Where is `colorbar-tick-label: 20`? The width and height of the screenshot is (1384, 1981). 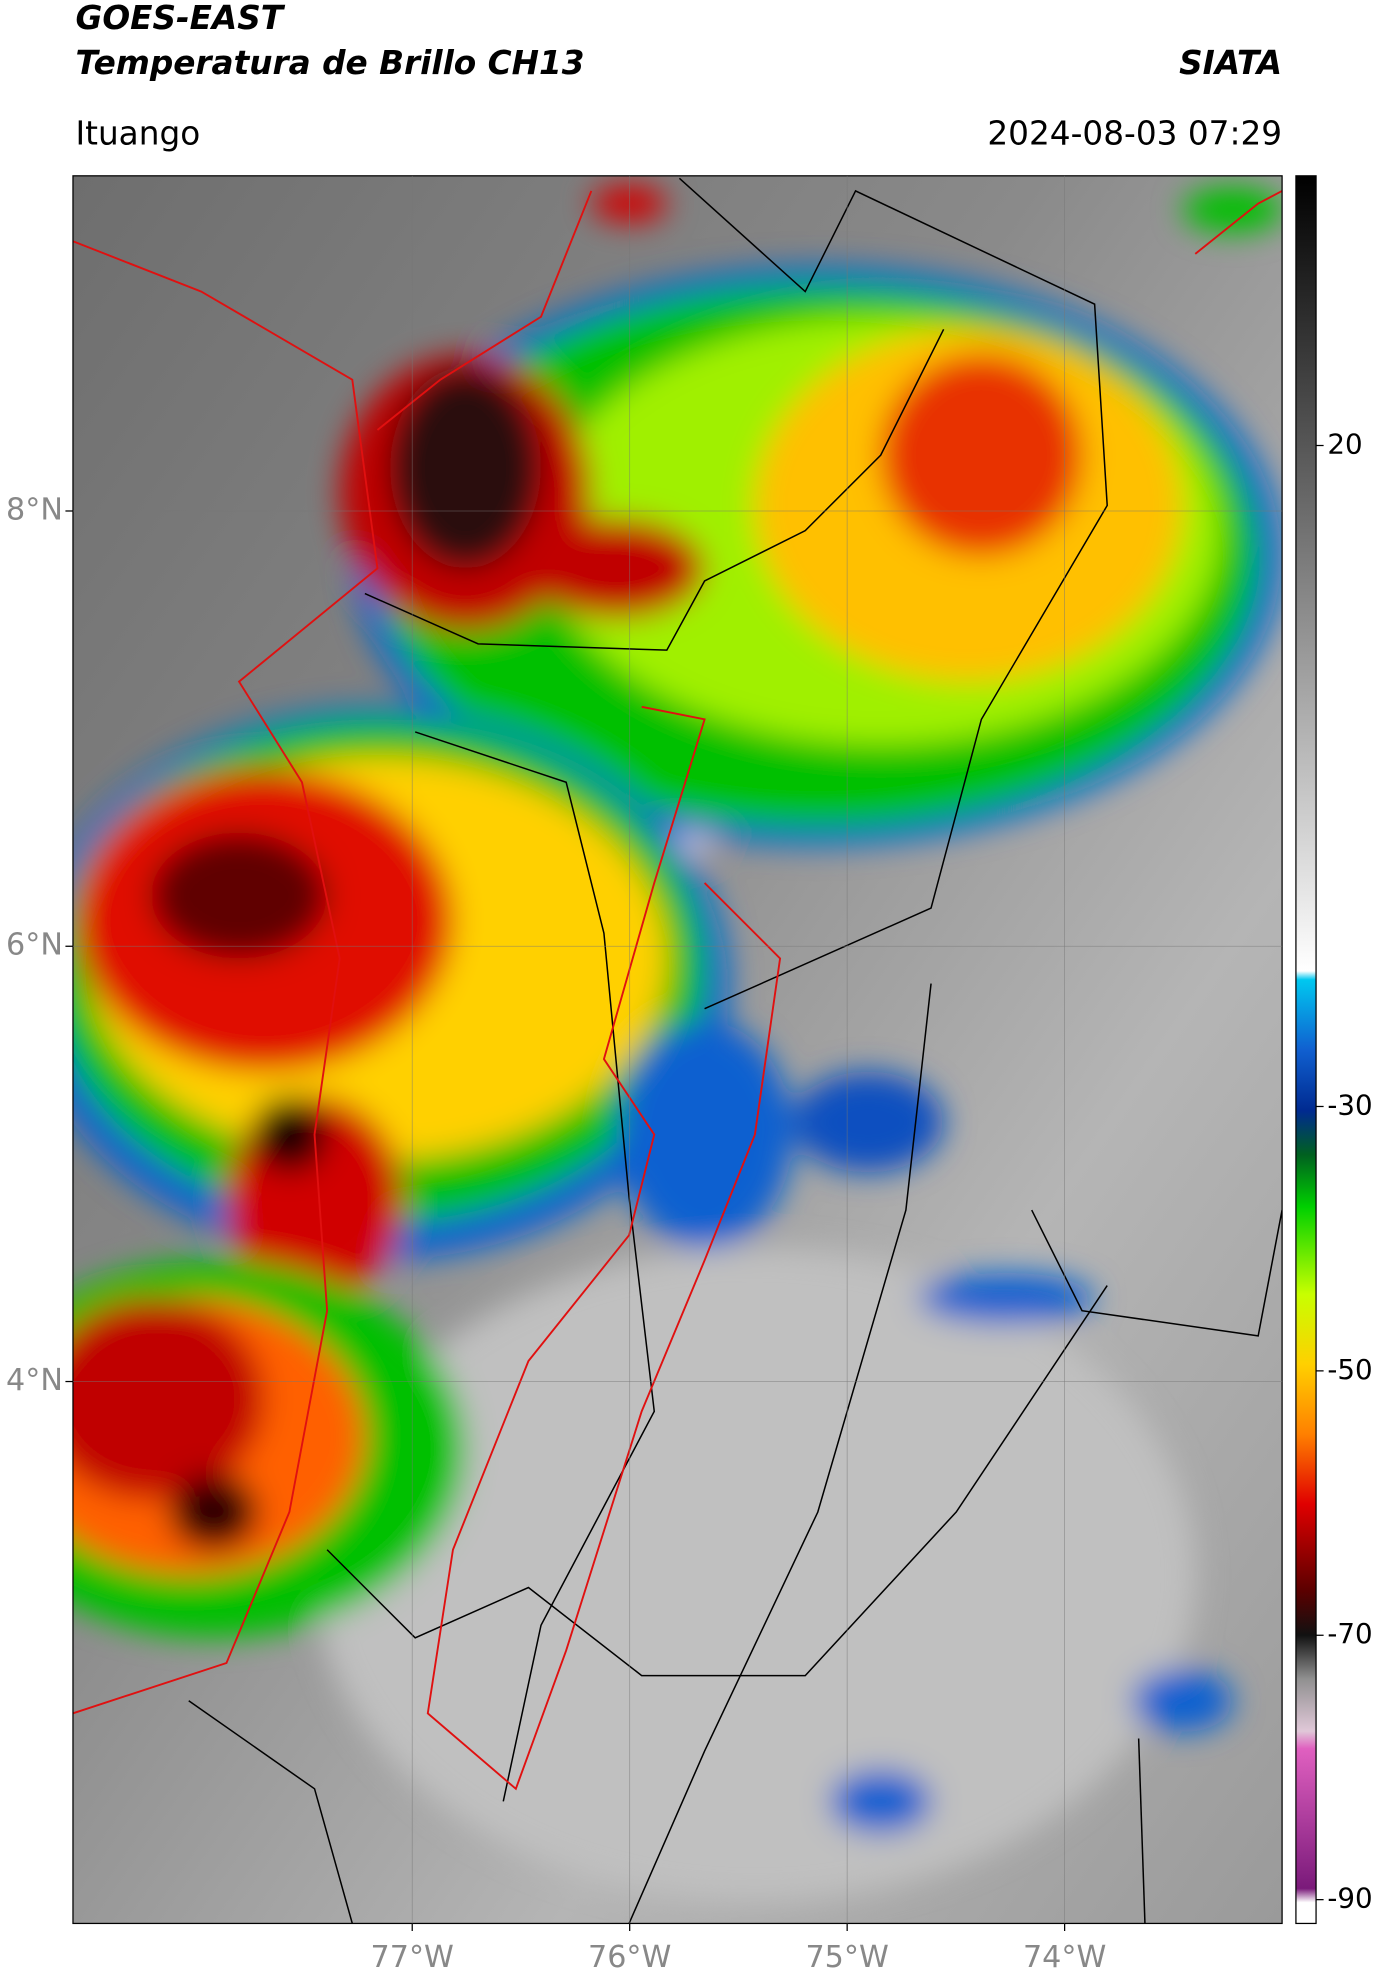
colorbar-tick-label: 20 is located at coordinates (1344, 444).